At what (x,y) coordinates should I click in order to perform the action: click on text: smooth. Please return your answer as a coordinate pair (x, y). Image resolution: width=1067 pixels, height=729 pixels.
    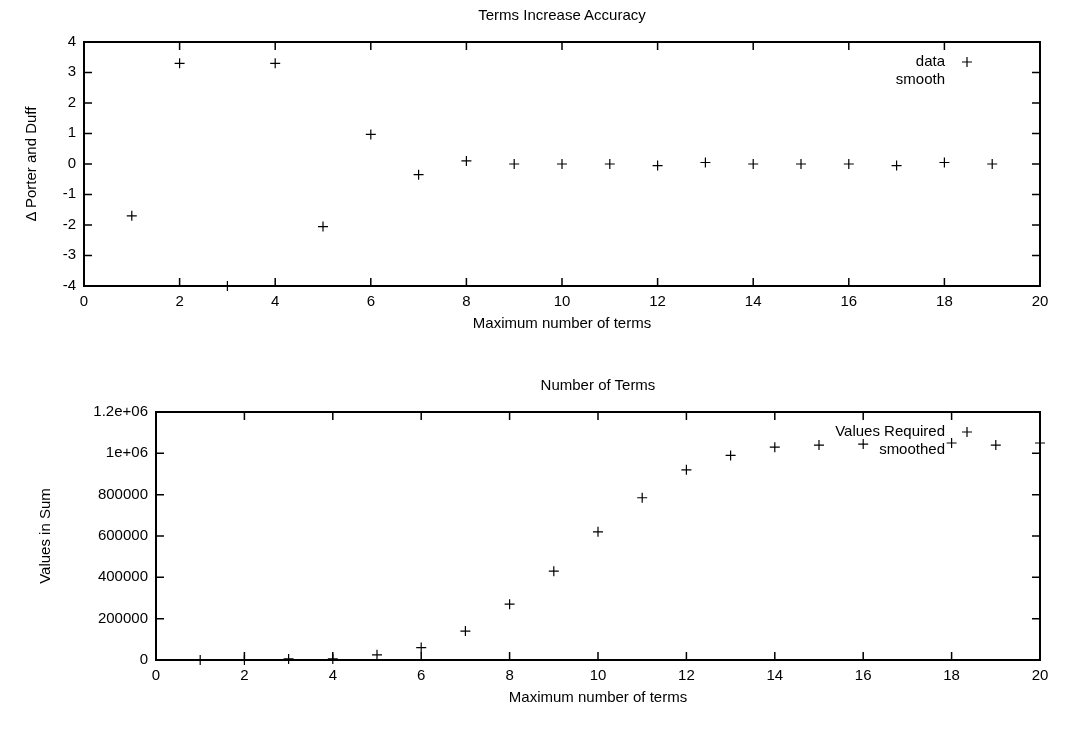
    Looking at the image, I should click on (920, 78).